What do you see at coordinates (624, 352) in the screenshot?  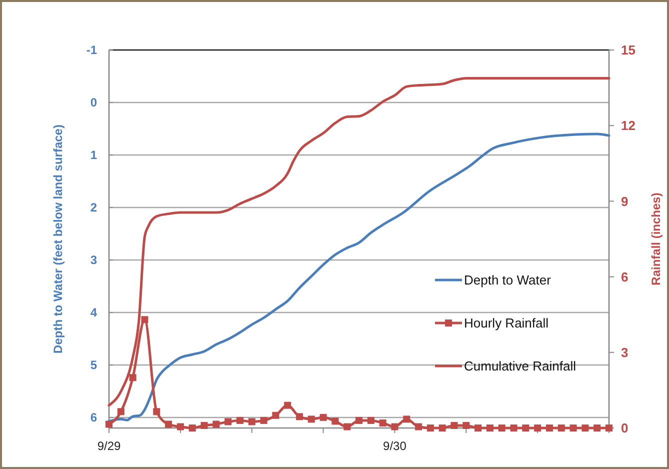 I see `y2-tick-label: 3` at bounding box center [624, 352].